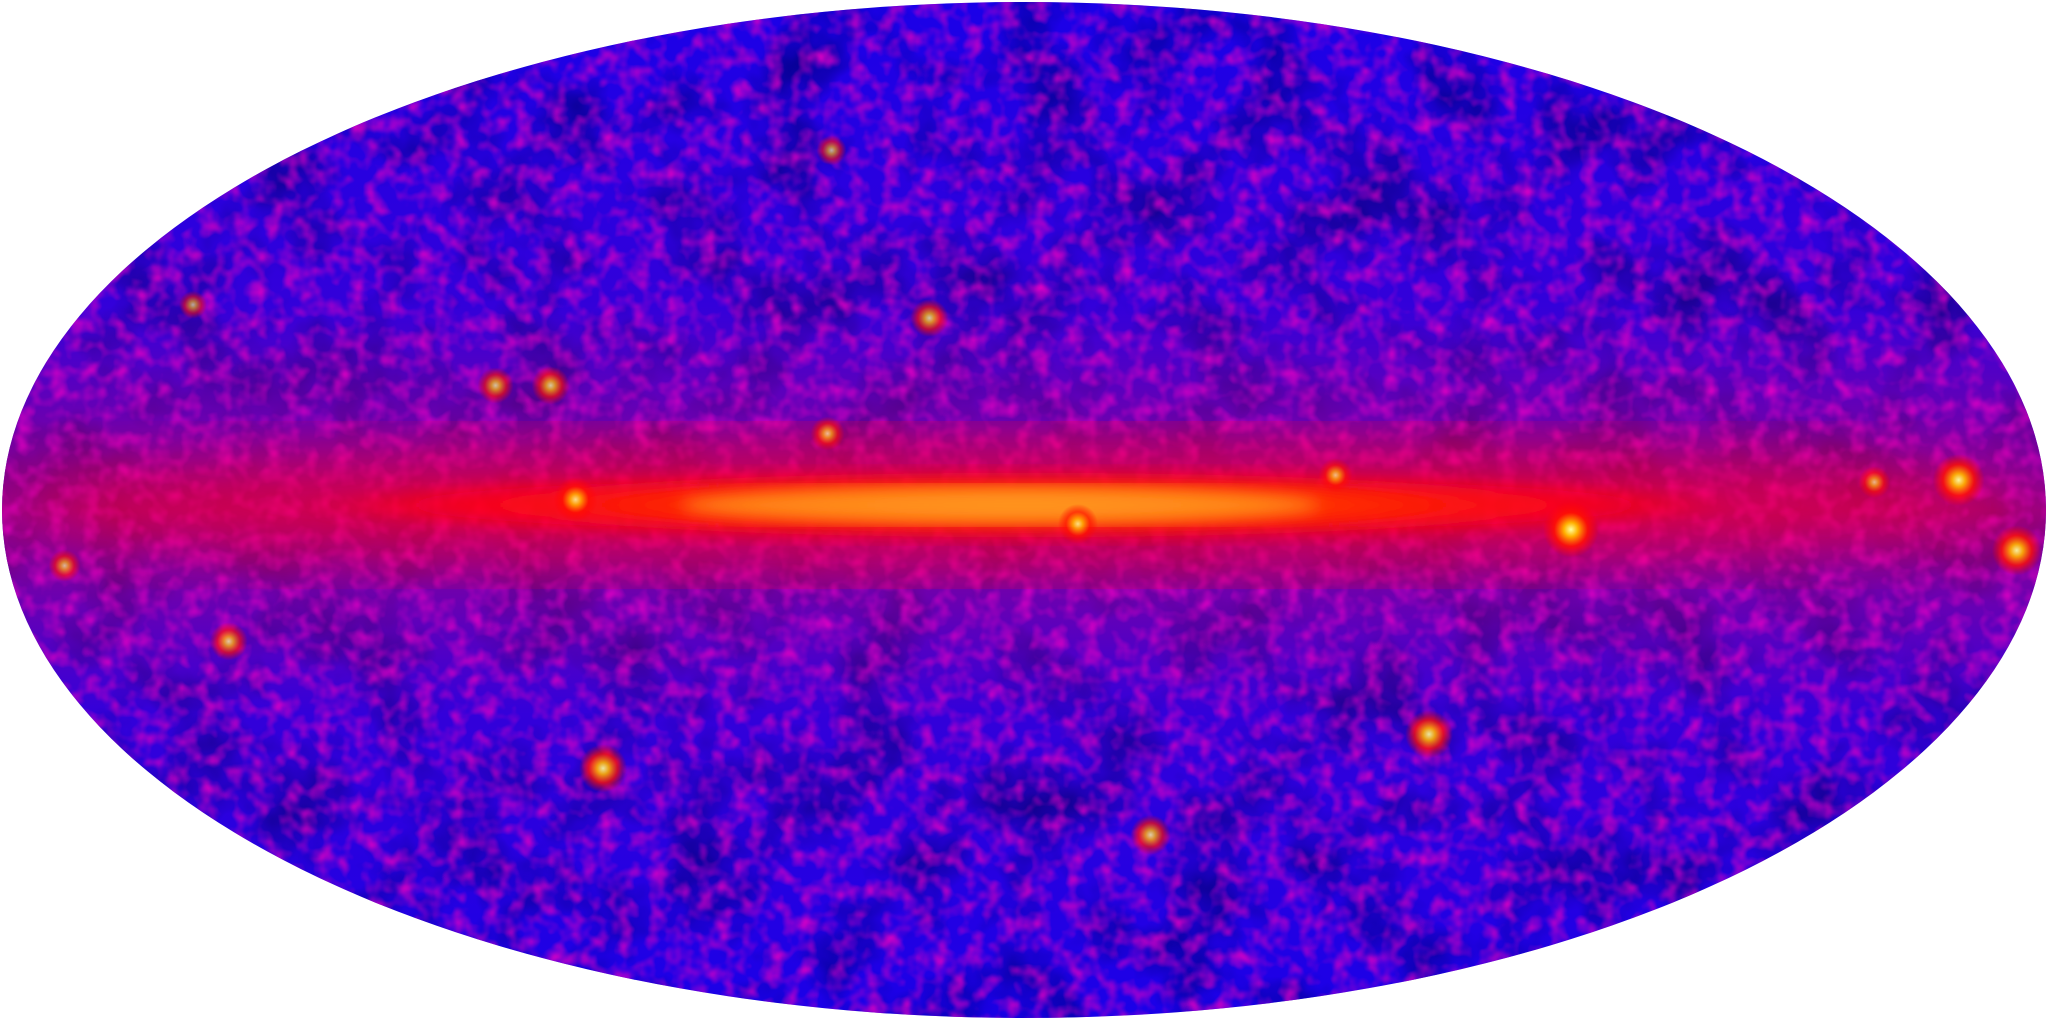 The height and width of the screenshot is (1020, 2048). I want to click on galactic-center-bulge, so click(1000, 505).